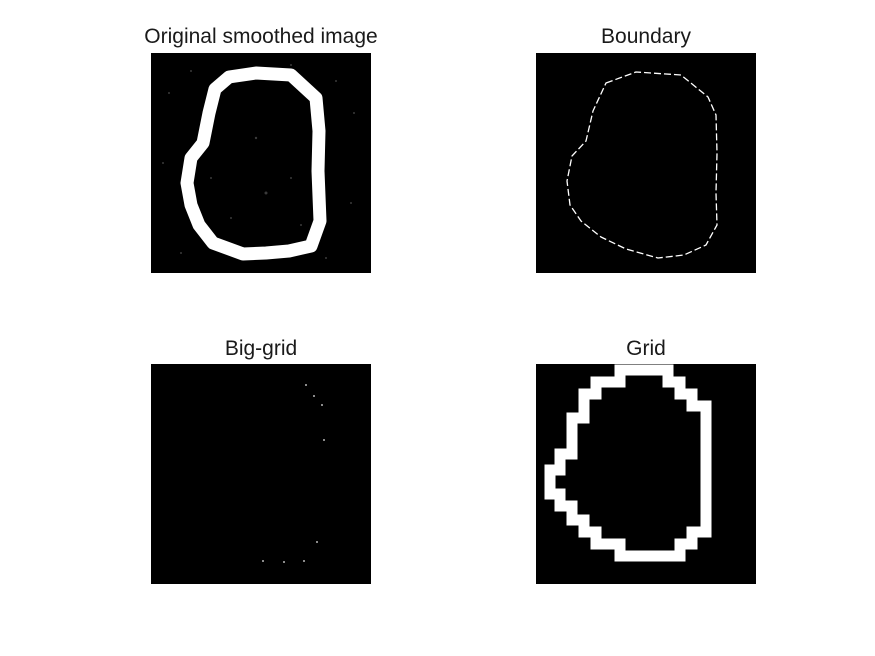 The image size is (875, 656). What do you see at coordinates (261, 474) in the screenshot?
I see `big-grid-image` at bounding box center [261, 474].